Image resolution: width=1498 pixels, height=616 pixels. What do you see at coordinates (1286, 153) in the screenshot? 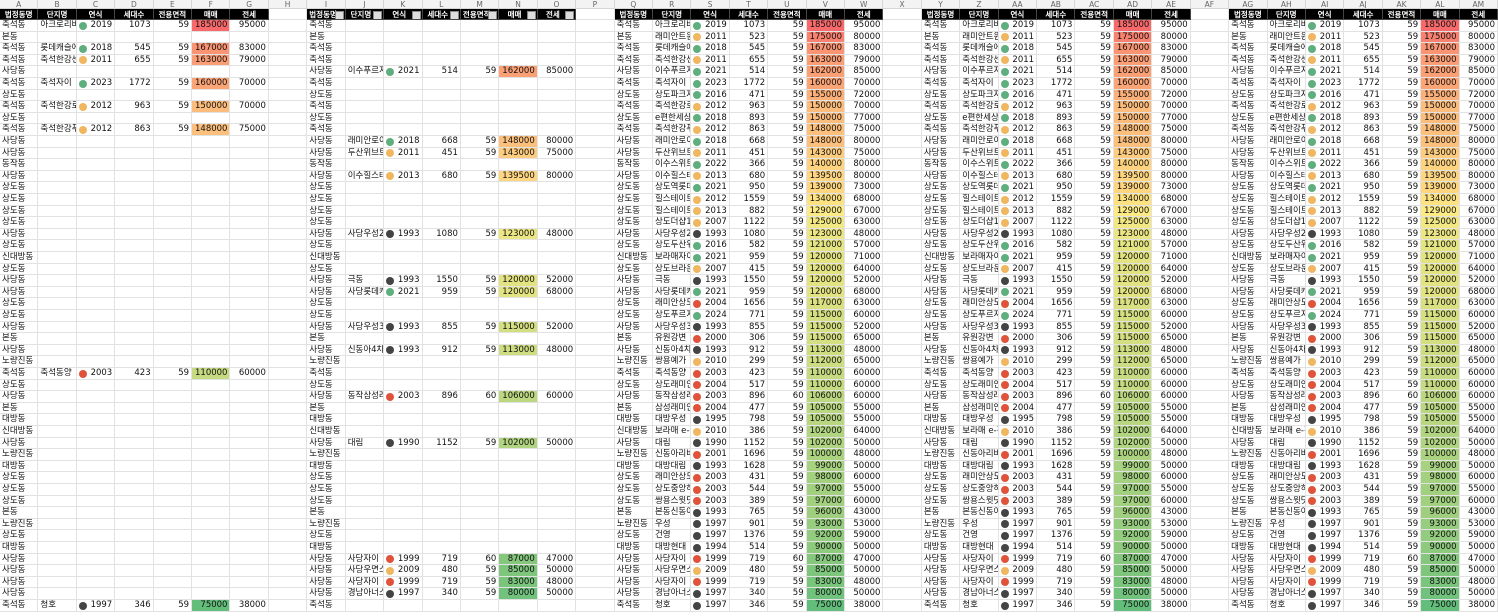
I see `name-cell: 두산위브트` at bounding box center [1286, 153].